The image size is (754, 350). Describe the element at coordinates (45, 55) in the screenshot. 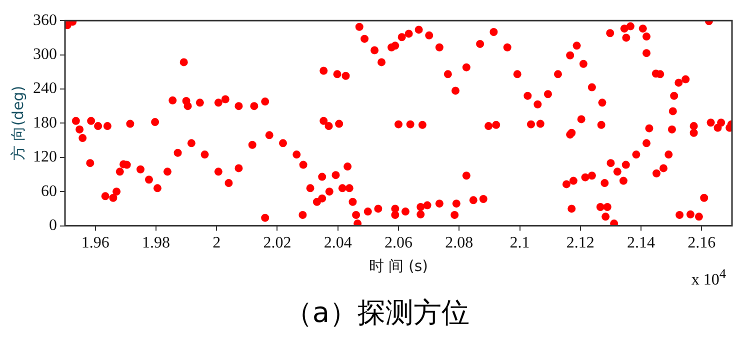

I see `y-tick-label: 300` at that location.